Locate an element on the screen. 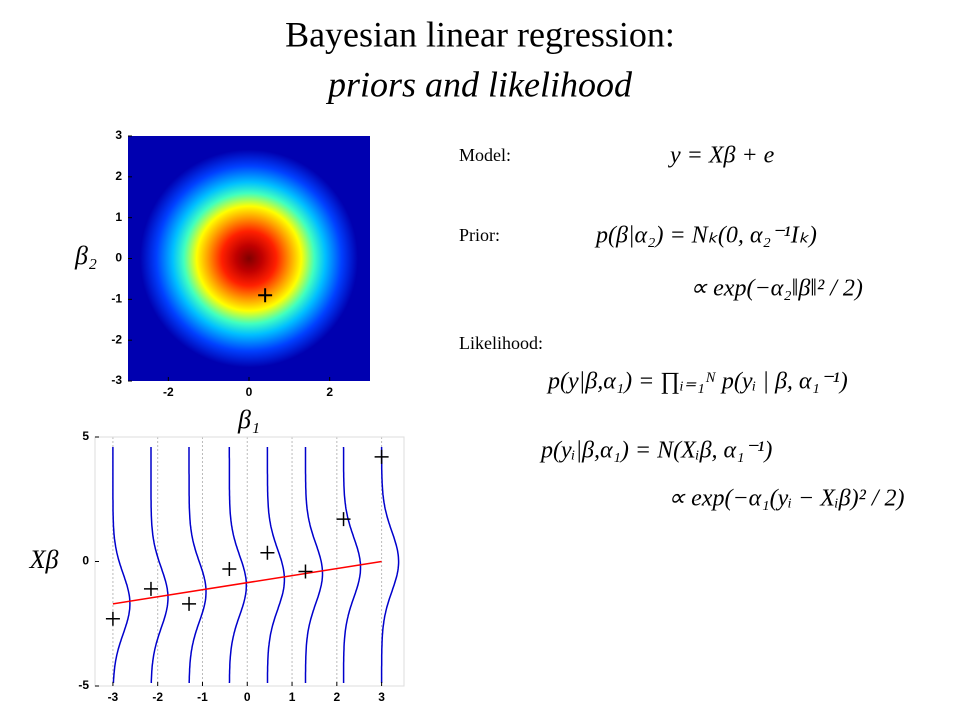 Image resolution: width=960 pixels, height=720 pixels. y-tick-label: 5 is located at coordinates (85, 436).